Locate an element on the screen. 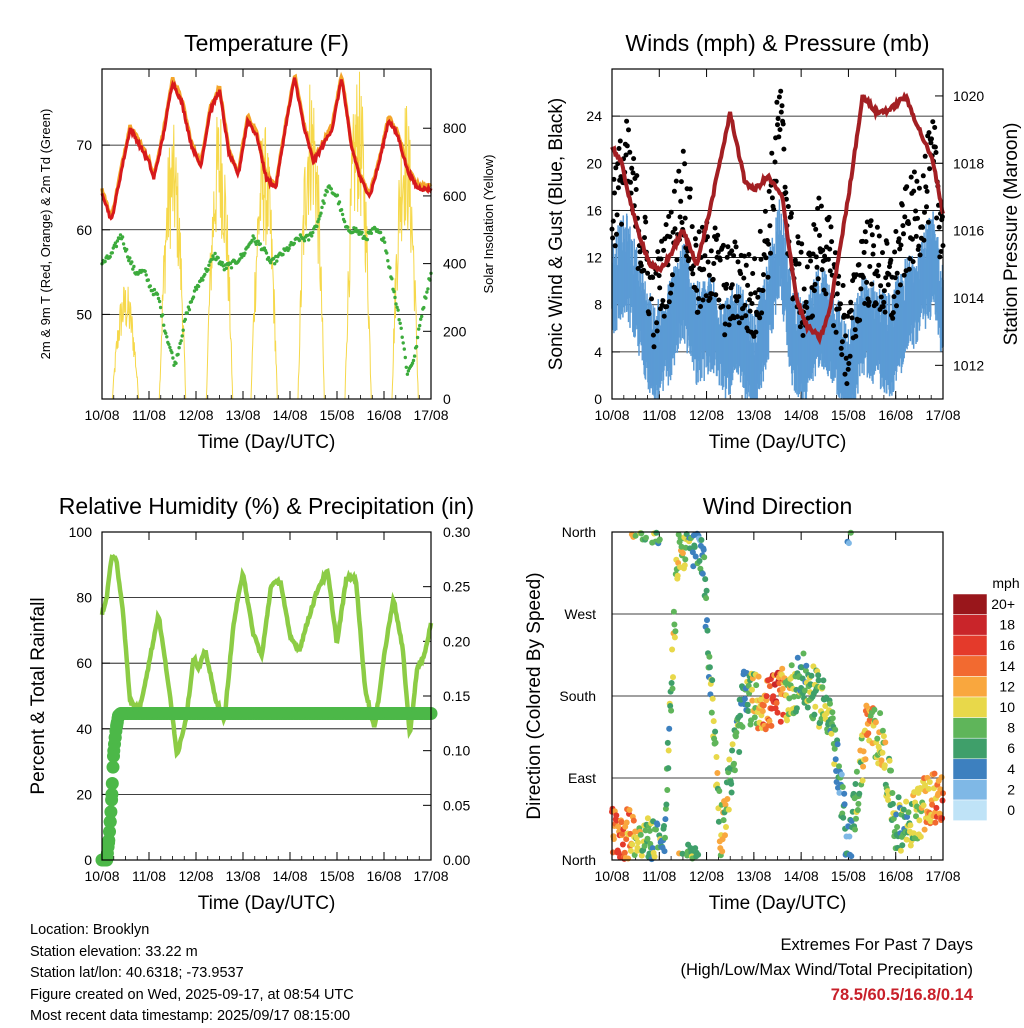  legend-label: 6 is located at coordinates (1011, 748).